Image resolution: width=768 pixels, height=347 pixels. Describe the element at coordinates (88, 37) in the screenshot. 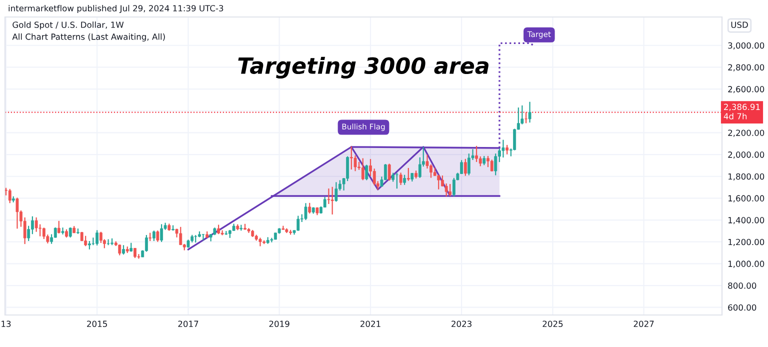

I see `text: All Chart Patterns (Last Awaiting, All)` at that location.